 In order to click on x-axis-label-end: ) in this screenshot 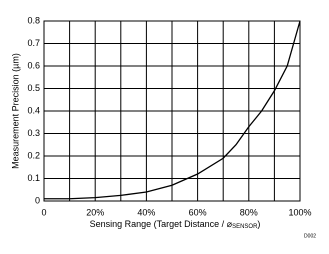, I will do `click(258, 224)`.